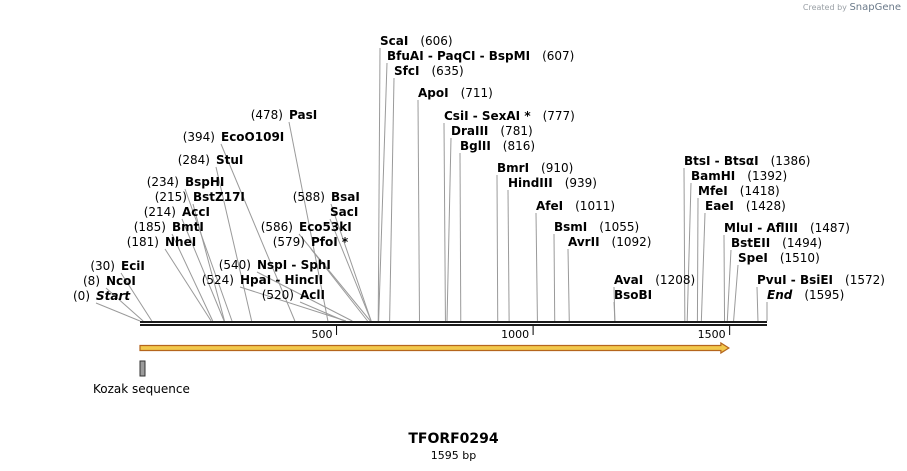 The width and height of the screenshot is (907, 471). What do you see at coordinates (453, 439) in the screenshot?
I see `sequence-title: TFORF0294` at bounding box center [453, 439].